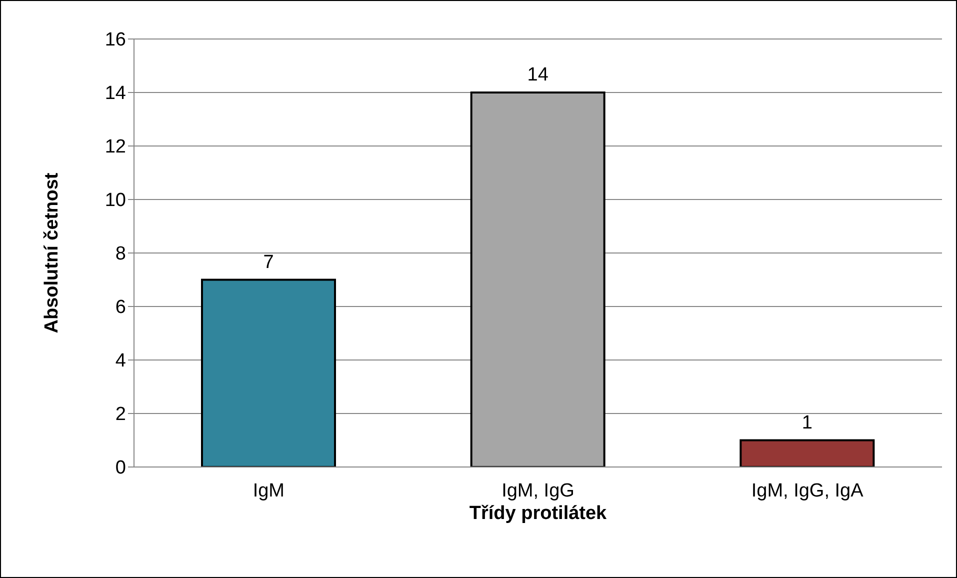 This screenshot has height=578, width=957. Describe the element at coordinates (120, 468) in the screenshot. I see `y-tick-label: 0` at that location.